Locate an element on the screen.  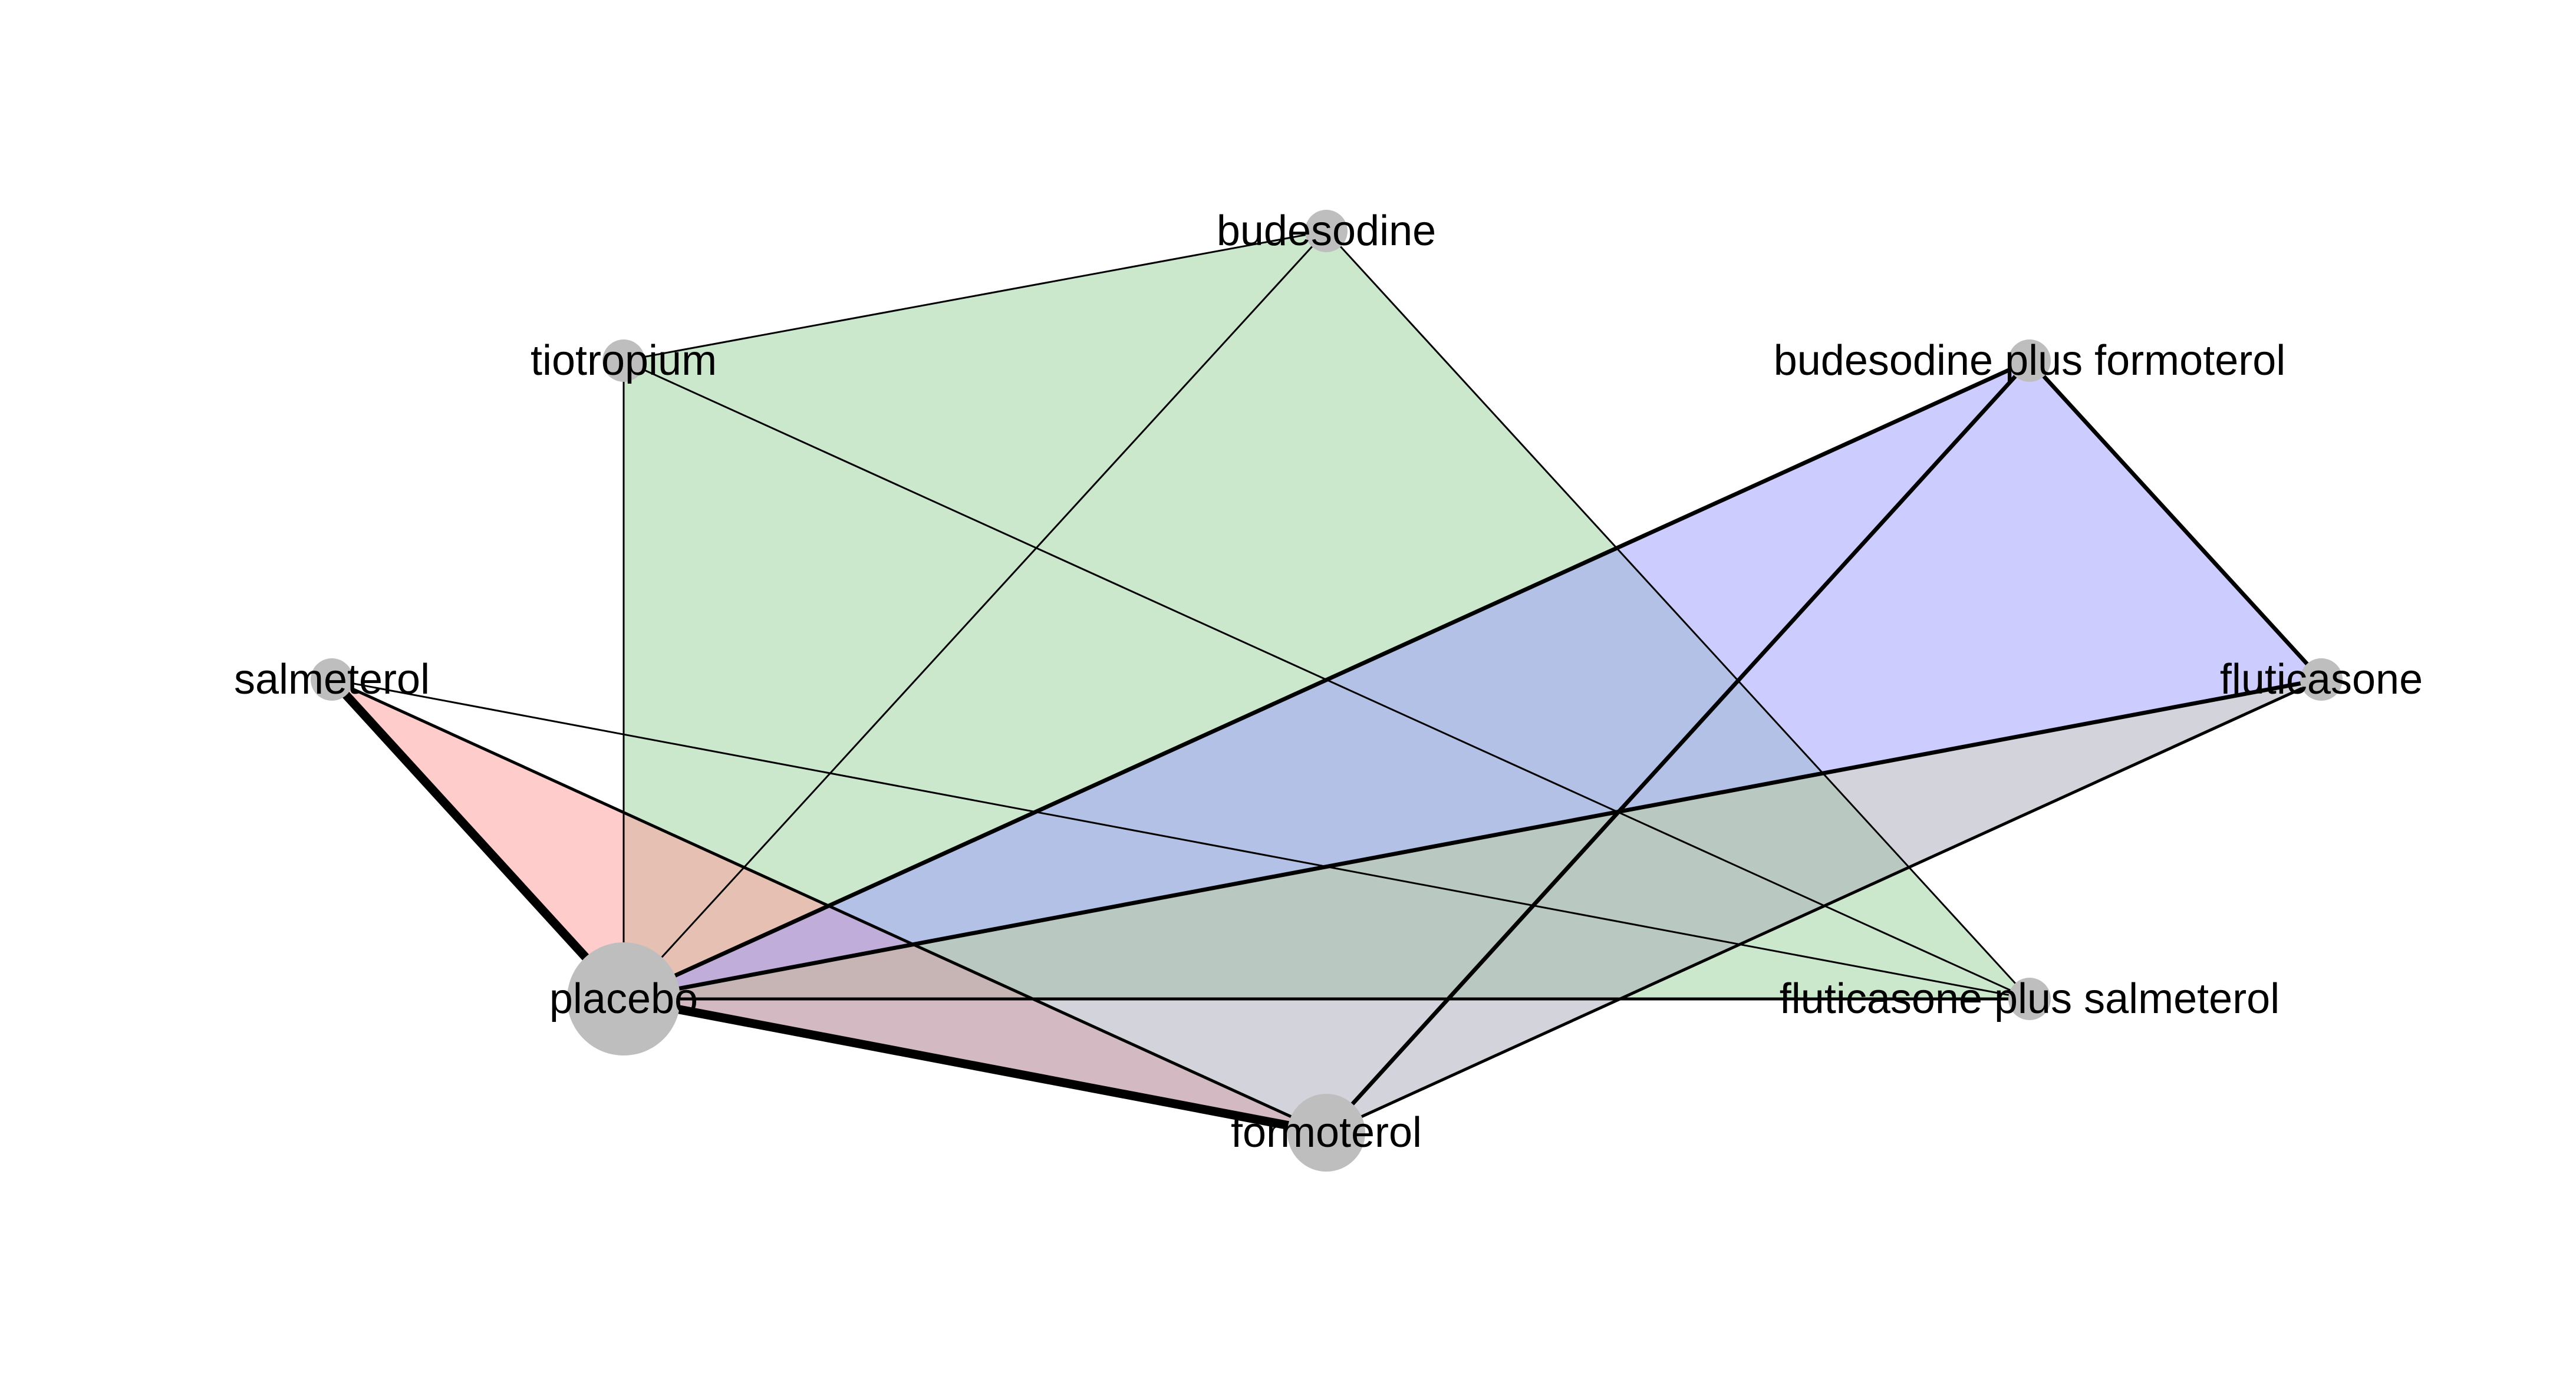
node-label-budesodine-plus-formoterol: budesodine plus formoterol is located at coordinates (2030, 360).